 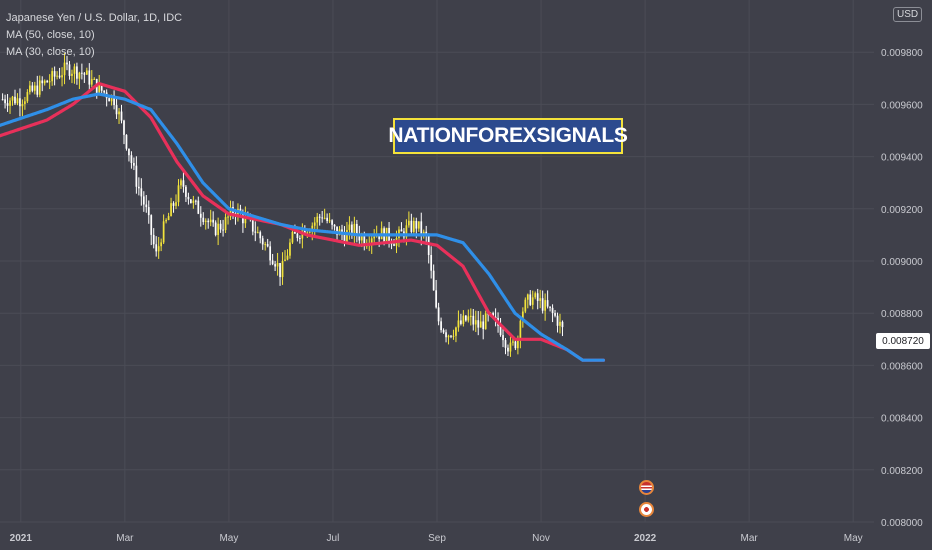 What do you see at coordinates (94, 18) in the screenshot?
I see `symbol-title: Japanese Yen / U.S. Dollar, 1D, IDC` at bounding box center [94, 18].